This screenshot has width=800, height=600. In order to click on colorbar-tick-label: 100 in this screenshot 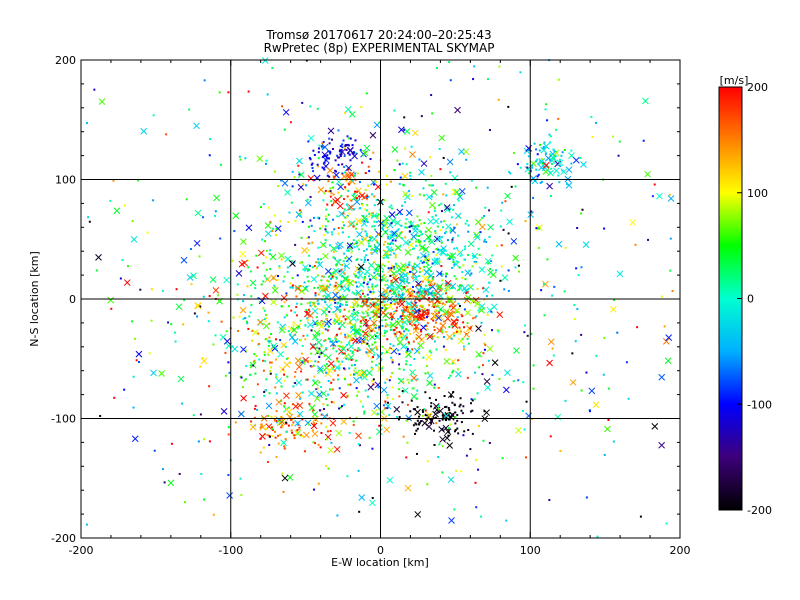, I will do `click(757, 193)`.